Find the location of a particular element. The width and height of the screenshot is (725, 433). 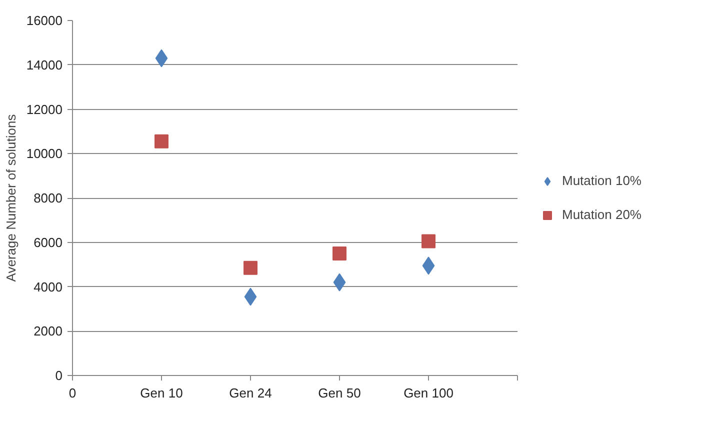

y-tick-label: 16000 is located at coordinates (44, 20).